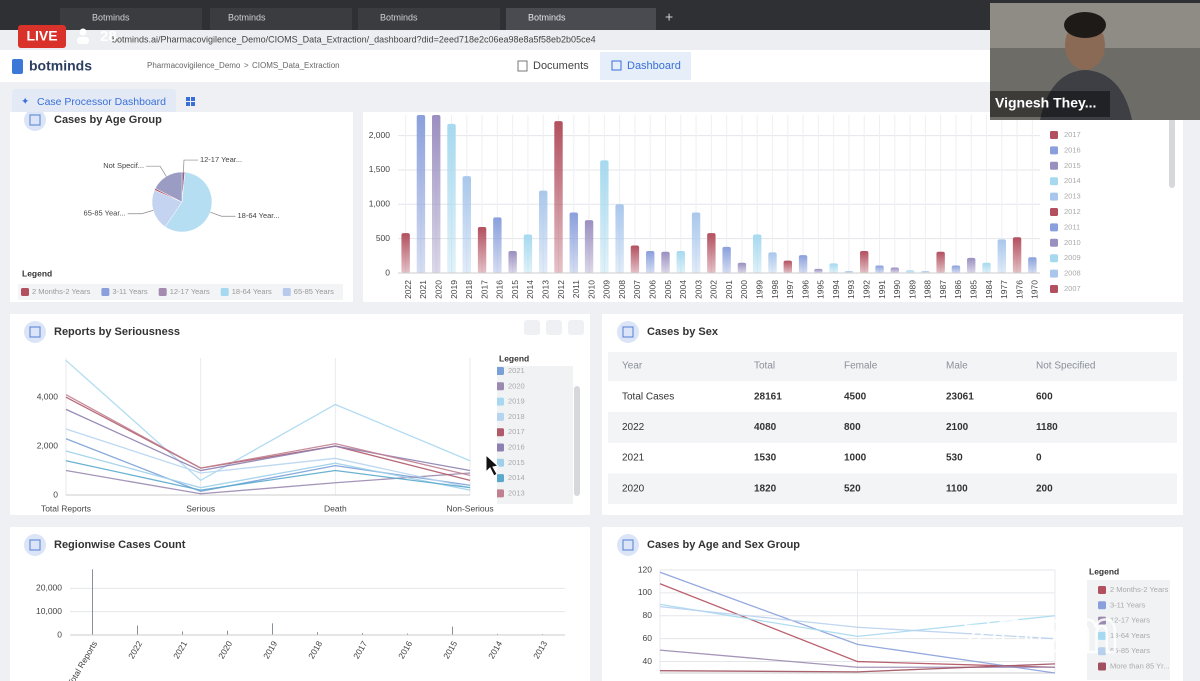 Image resolution: width=1200 pixels, height=681 pixels. Describe the element at coordinates (576, 327) in the screenshot. I see `download-button` at that location.